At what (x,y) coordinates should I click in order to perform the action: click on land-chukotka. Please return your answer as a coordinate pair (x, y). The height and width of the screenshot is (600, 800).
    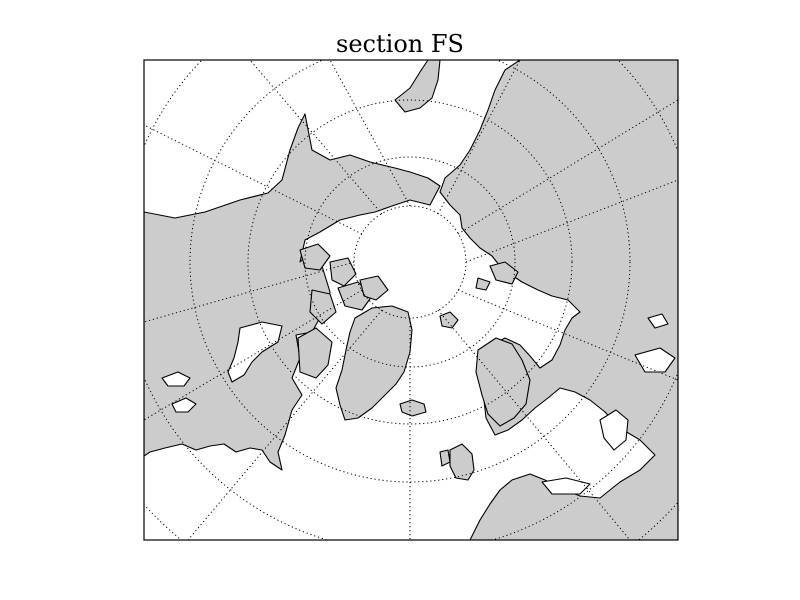
    Looking at the image, I should click on (417, 86).